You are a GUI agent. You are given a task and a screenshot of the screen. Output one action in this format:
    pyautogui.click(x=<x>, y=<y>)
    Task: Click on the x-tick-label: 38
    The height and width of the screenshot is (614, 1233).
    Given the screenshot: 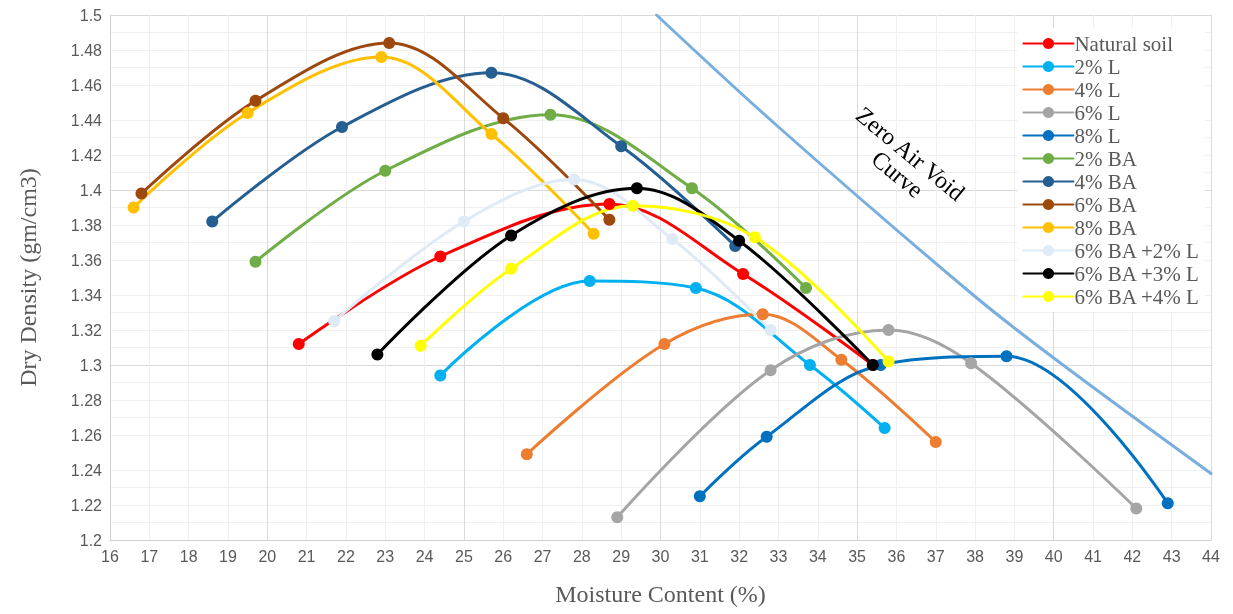 What is the action you would take?
    pyautogui.click(x=975, y=556)
    